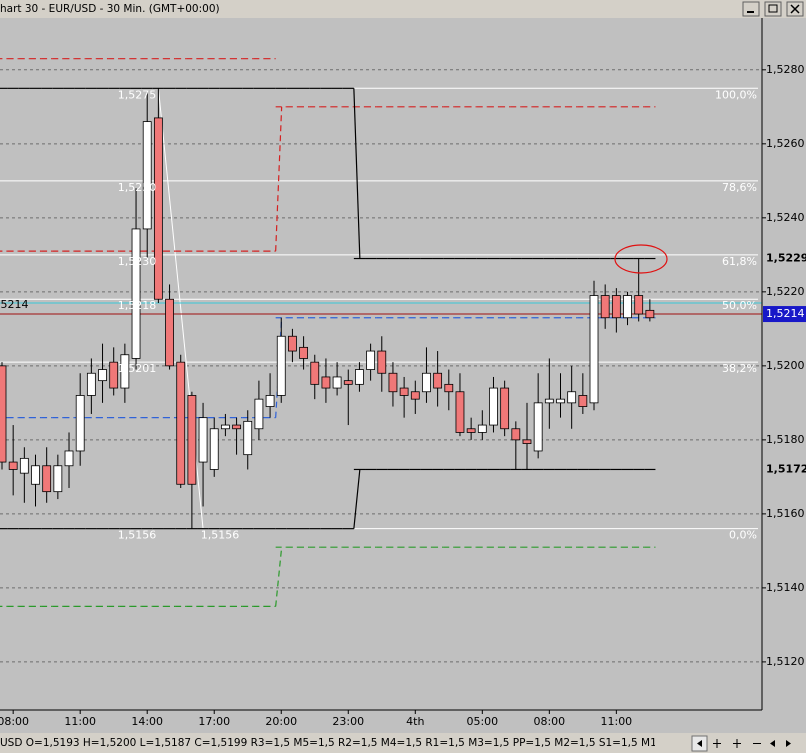 This screenshot has width=806, height=753. I want to click on x-tick-label: 4th, so click(415, 721).